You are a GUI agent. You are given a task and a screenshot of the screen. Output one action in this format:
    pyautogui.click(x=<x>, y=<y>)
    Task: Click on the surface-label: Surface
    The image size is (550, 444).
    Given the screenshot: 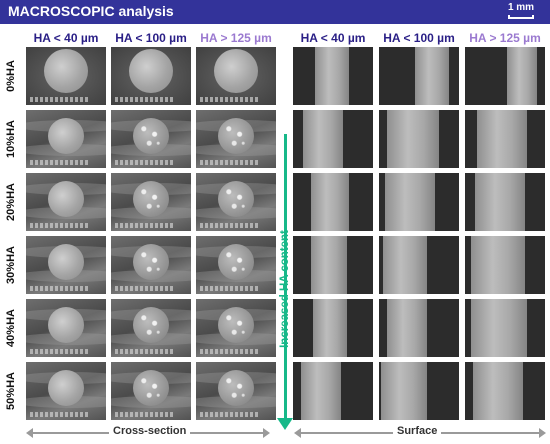 What is the action you would take?
    pyautogui.click(x=417, y=431)
    